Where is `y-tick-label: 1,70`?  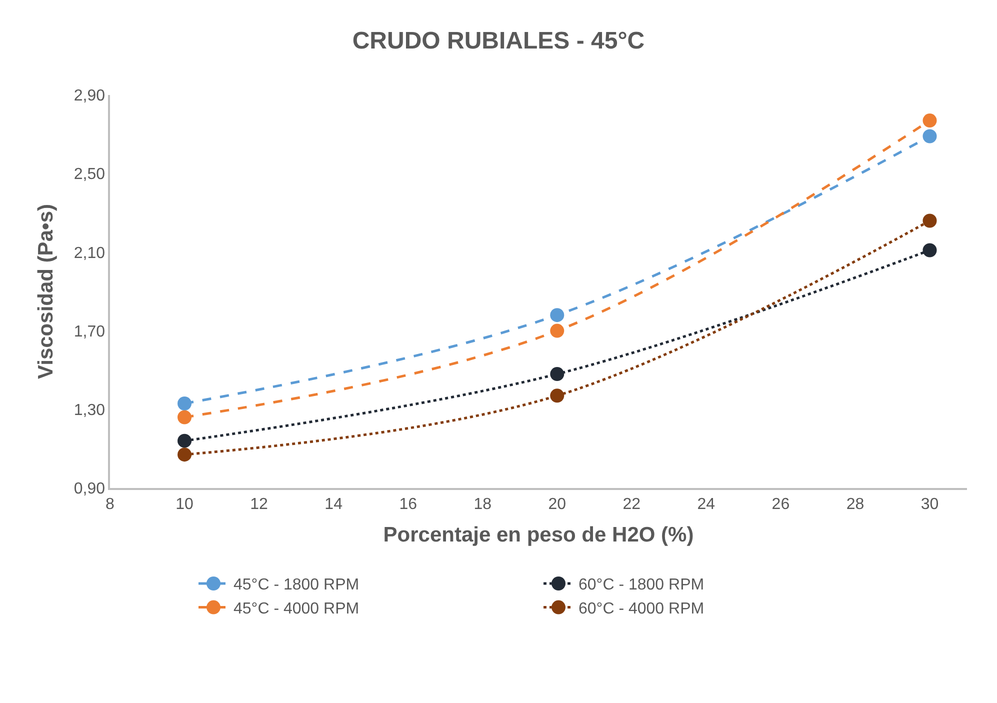
y-tick-label: 1,70 is located at coordinates (90, 331).